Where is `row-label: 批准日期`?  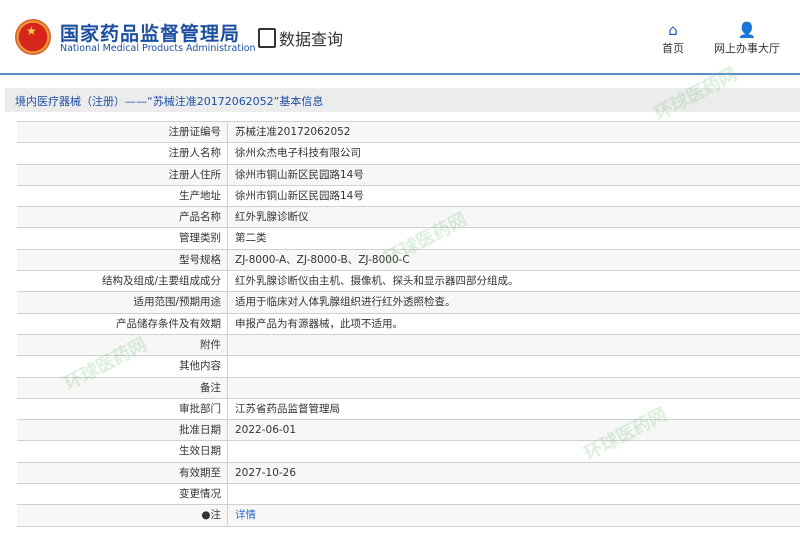 row-label: 批准日期 is located at coordinates (122, 430).